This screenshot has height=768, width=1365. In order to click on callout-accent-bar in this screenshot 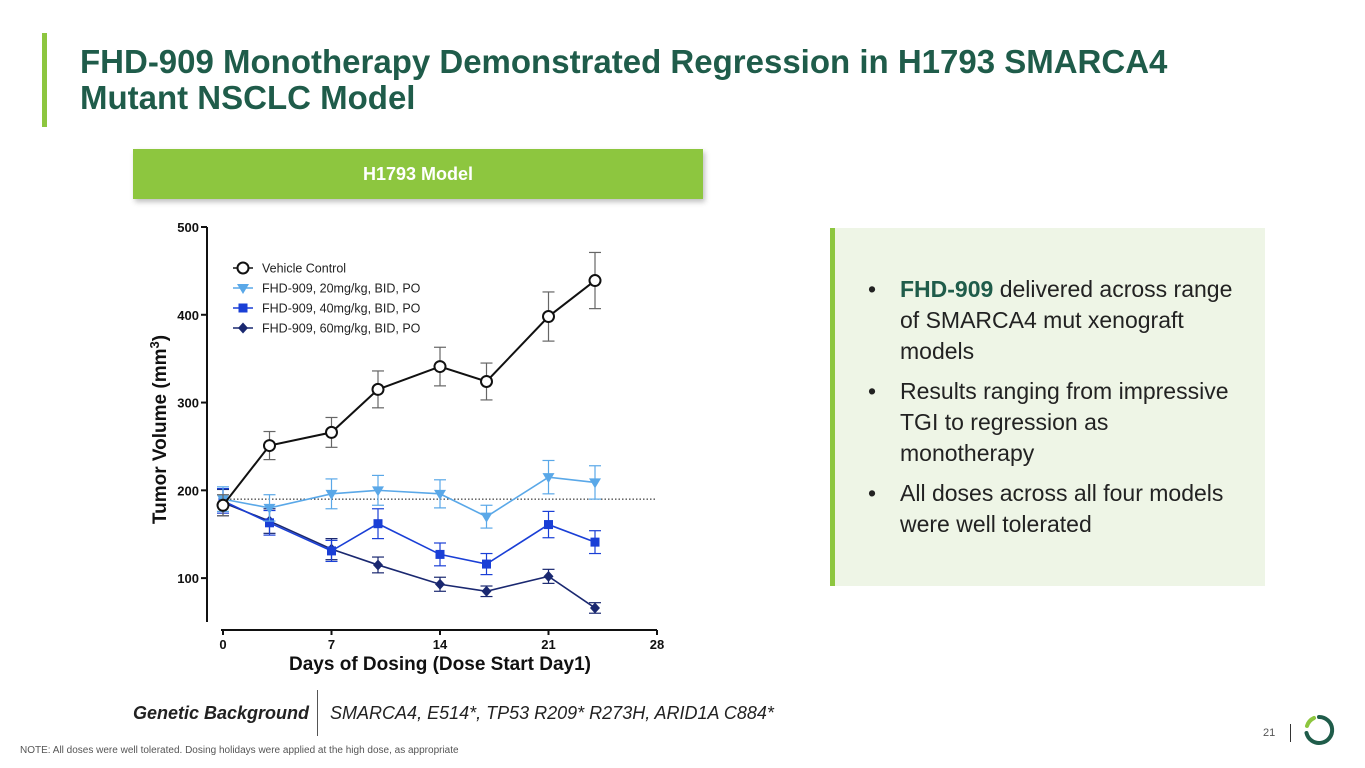, I will do `click(832, 407)`.